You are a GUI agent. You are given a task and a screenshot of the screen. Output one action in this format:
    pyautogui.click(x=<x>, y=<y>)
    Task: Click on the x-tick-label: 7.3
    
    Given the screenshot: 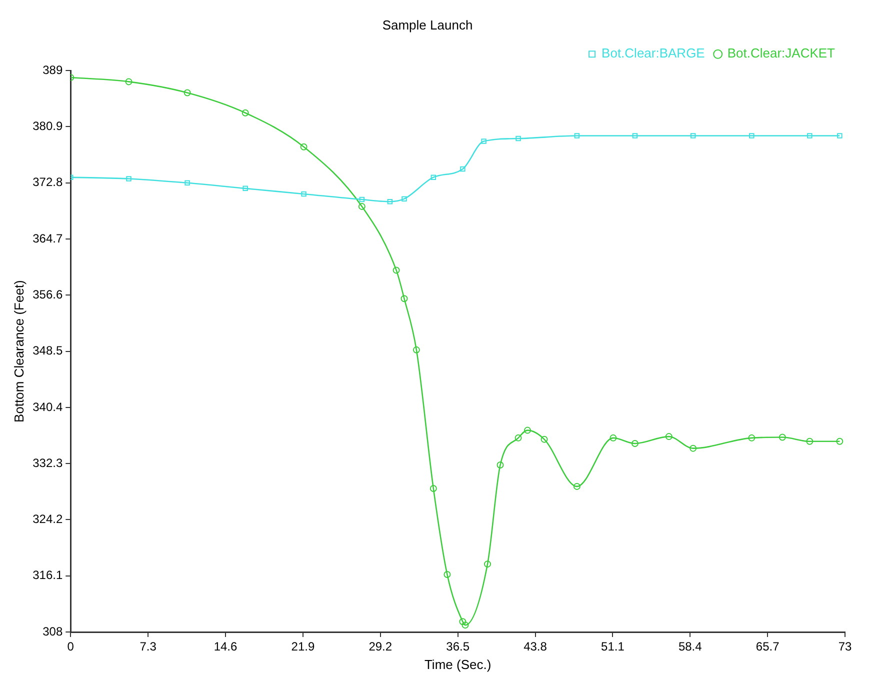 What is the action you would take?
    pyautogui.click(x=148, y=647)
    